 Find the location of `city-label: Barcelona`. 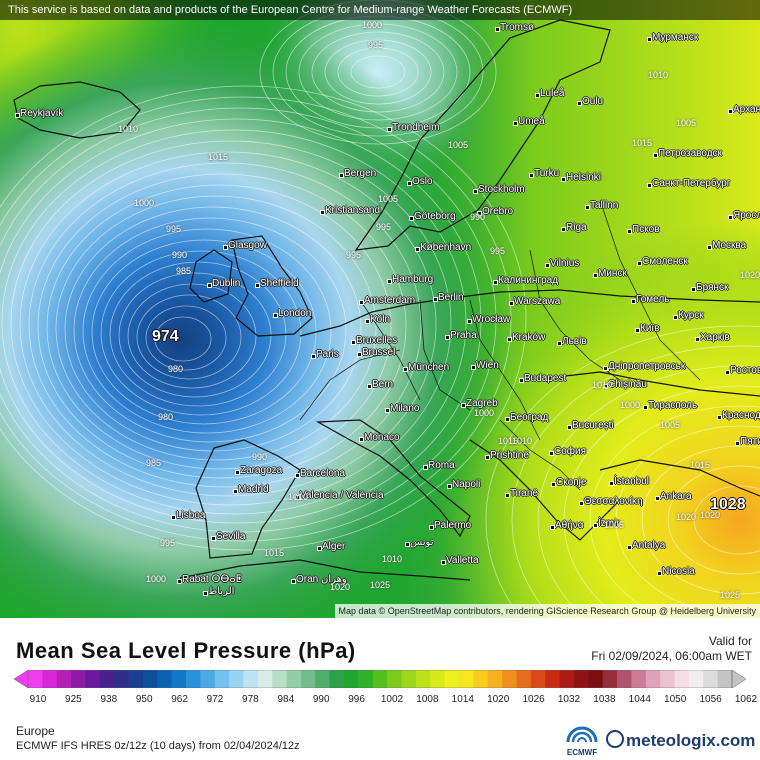

city-label: Barcelona is located at coordinates (320, 473).